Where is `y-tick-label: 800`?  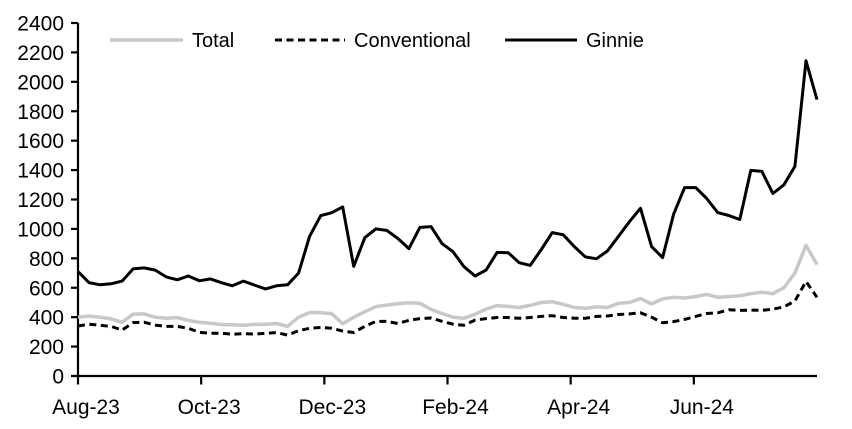 y-tick-label: 800 is located at coordinates (46, 259).